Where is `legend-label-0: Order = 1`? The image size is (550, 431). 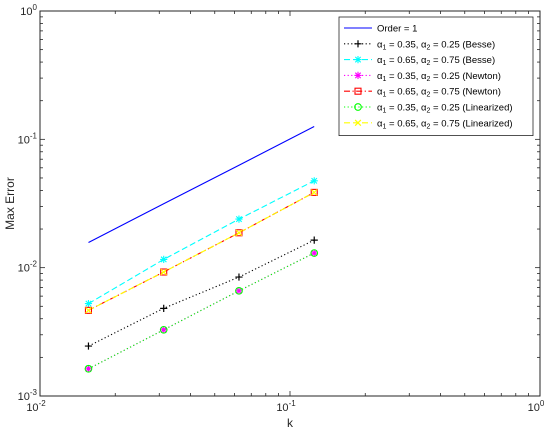 legend-label-0: Order = 1 is located at coordinates (397, 29).